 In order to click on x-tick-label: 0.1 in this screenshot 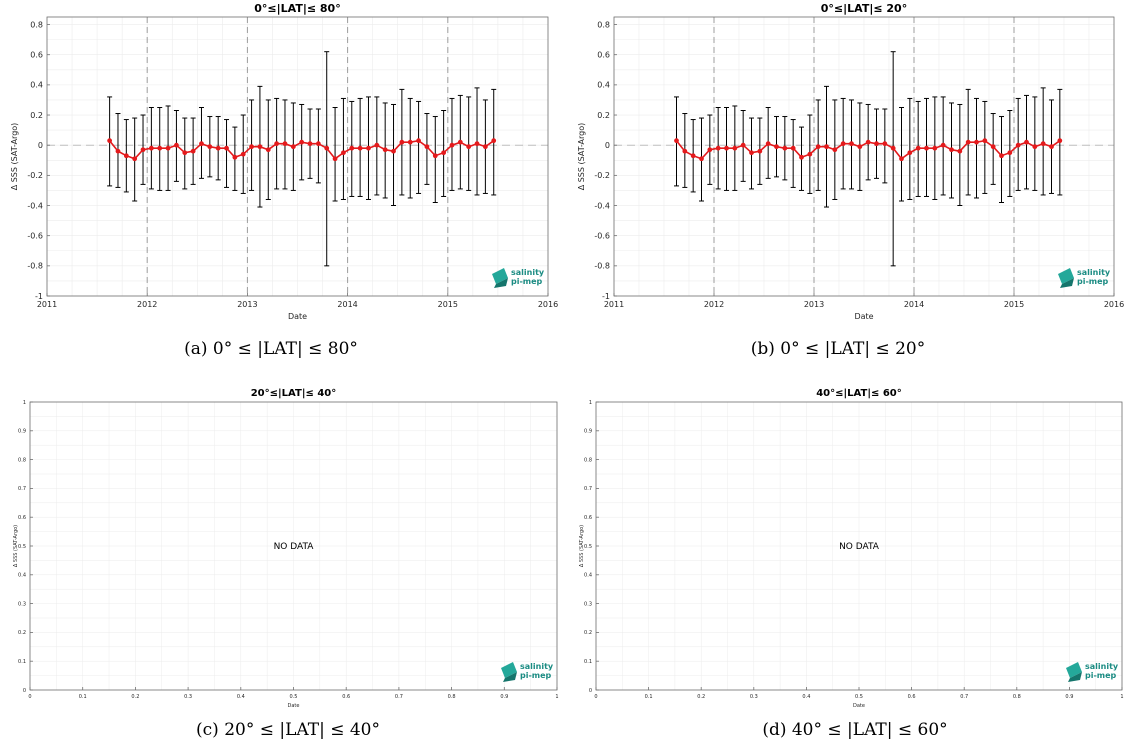, I will do `click(83, 697)`.